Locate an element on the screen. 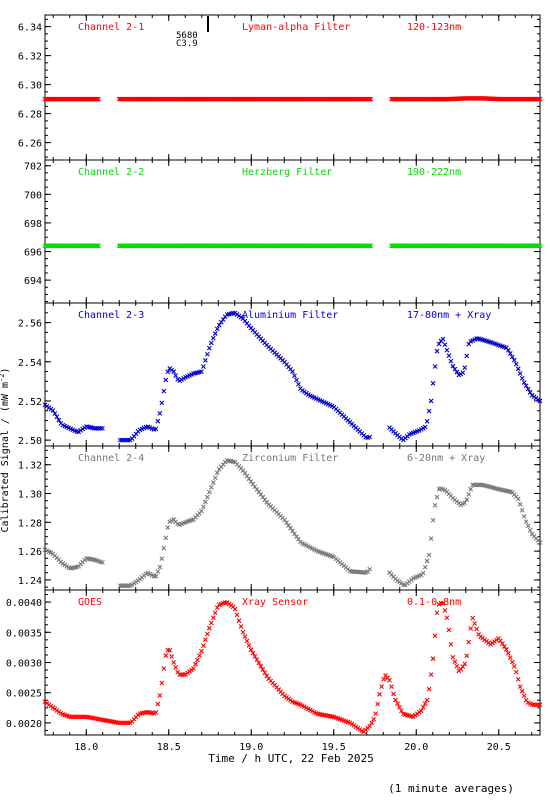 Image resolution: width=550 pixels, height=800 pixels. y-tick-label: 698 is located at coordinates (33, 224).